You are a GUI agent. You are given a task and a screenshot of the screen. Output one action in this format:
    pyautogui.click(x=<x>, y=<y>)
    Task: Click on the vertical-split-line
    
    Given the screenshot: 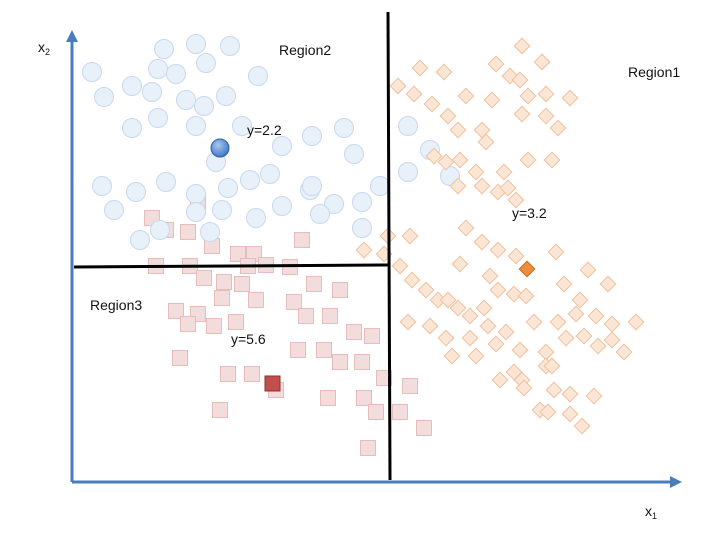 What is the action you would take?
    pyautogui.click(x=389, y=246)
    